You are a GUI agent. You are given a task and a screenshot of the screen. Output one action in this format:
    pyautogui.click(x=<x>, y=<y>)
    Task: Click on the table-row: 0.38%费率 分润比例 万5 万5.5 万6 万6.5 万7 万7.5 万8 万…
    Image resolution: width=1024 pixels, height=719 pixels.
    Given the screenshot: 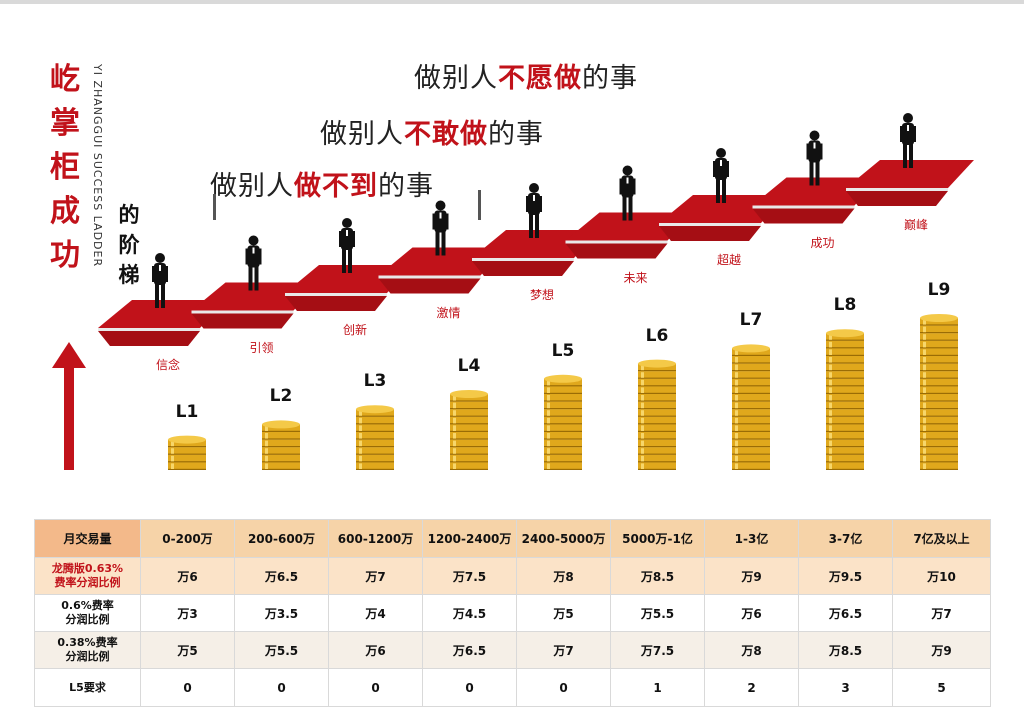 What is the action you would take?
    pyautogui.click(x=512, y=650)
    